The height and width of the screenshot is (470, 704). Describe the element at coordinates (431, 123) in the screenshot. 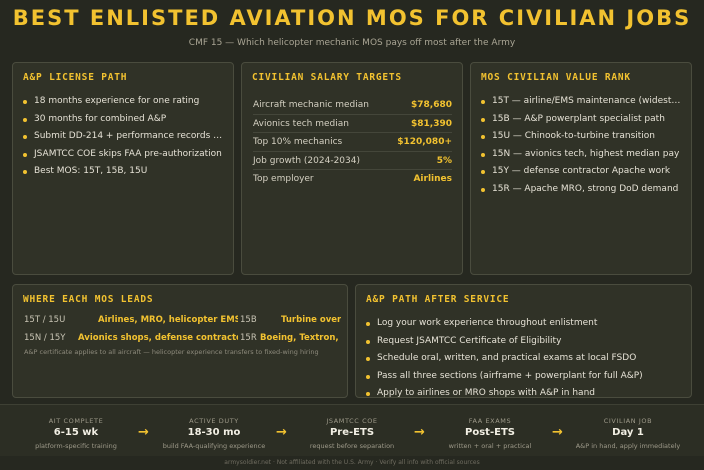

I see `salary-value: $81,390` at that location.